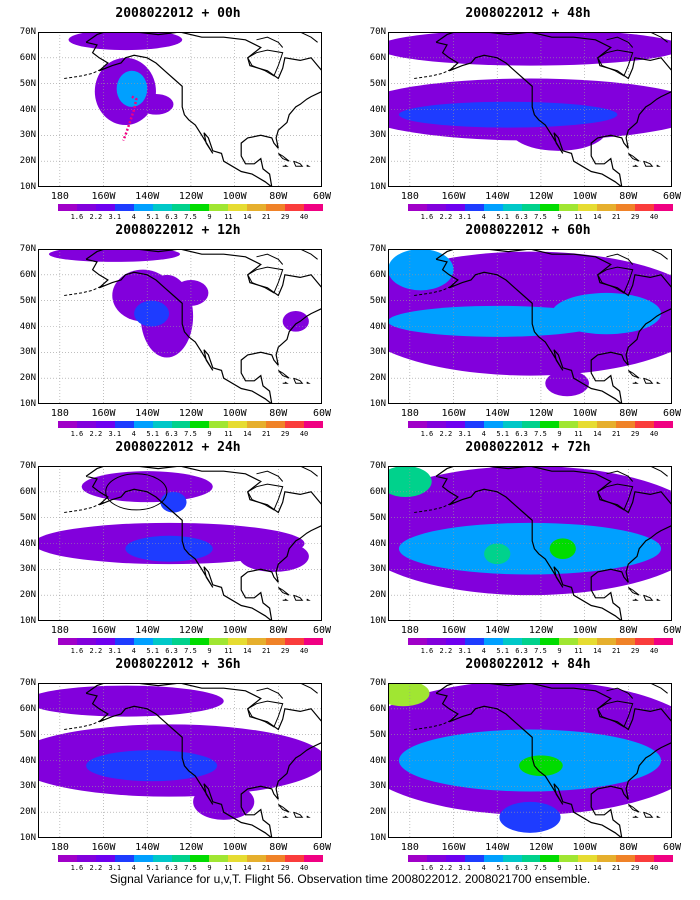 The image size is (700, 900). What do you see at coordinates (578, 434) in the screenshot?
I see `colorbar-tick-label: 11` at bounding box center [578, 434].